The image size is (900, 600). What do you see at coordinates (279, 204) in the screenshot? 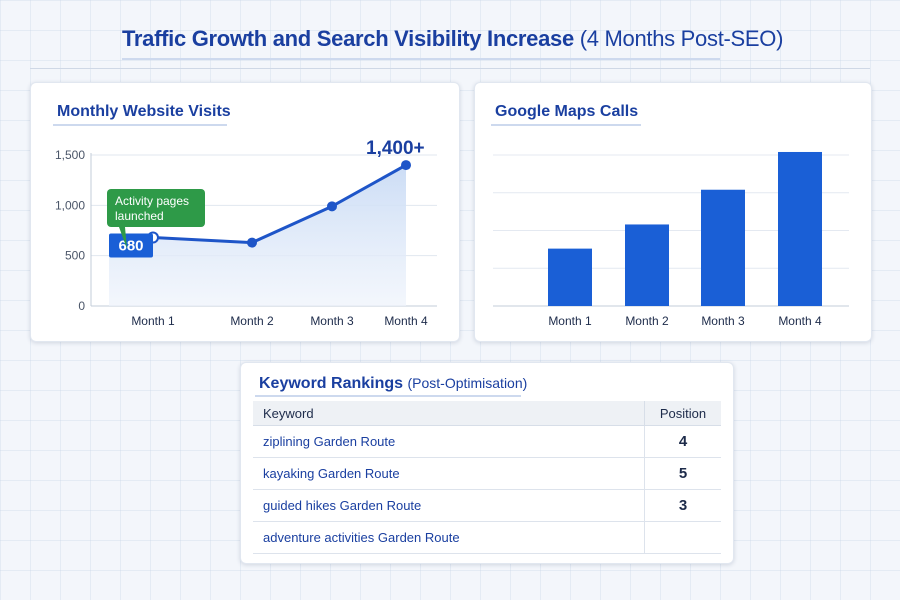
I see `visits-line` at bounding box center [279, 204].